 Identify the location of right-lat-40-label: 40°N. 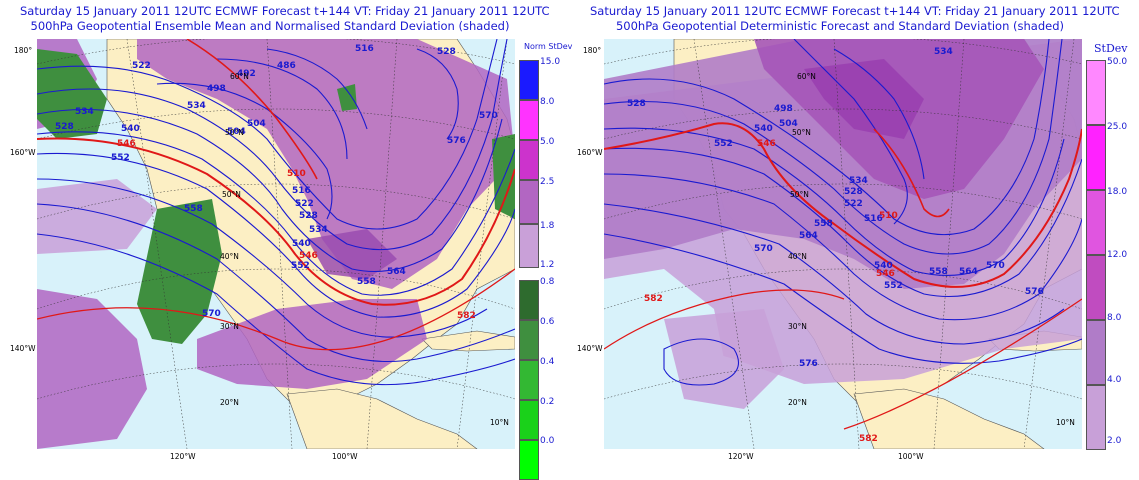
(797, 256).